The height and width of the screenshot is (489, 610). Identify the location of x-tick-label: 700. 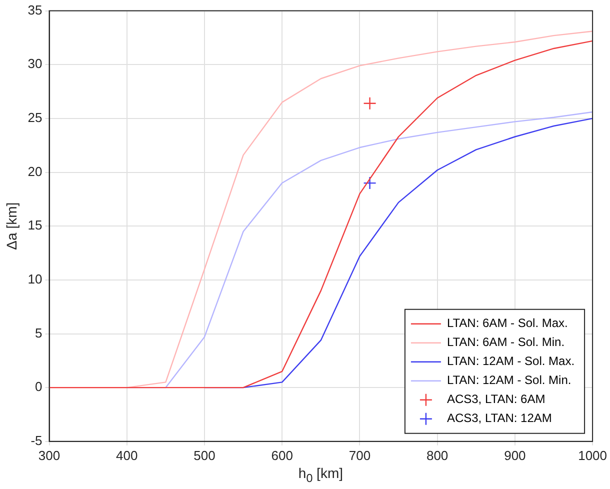
(359, 455).